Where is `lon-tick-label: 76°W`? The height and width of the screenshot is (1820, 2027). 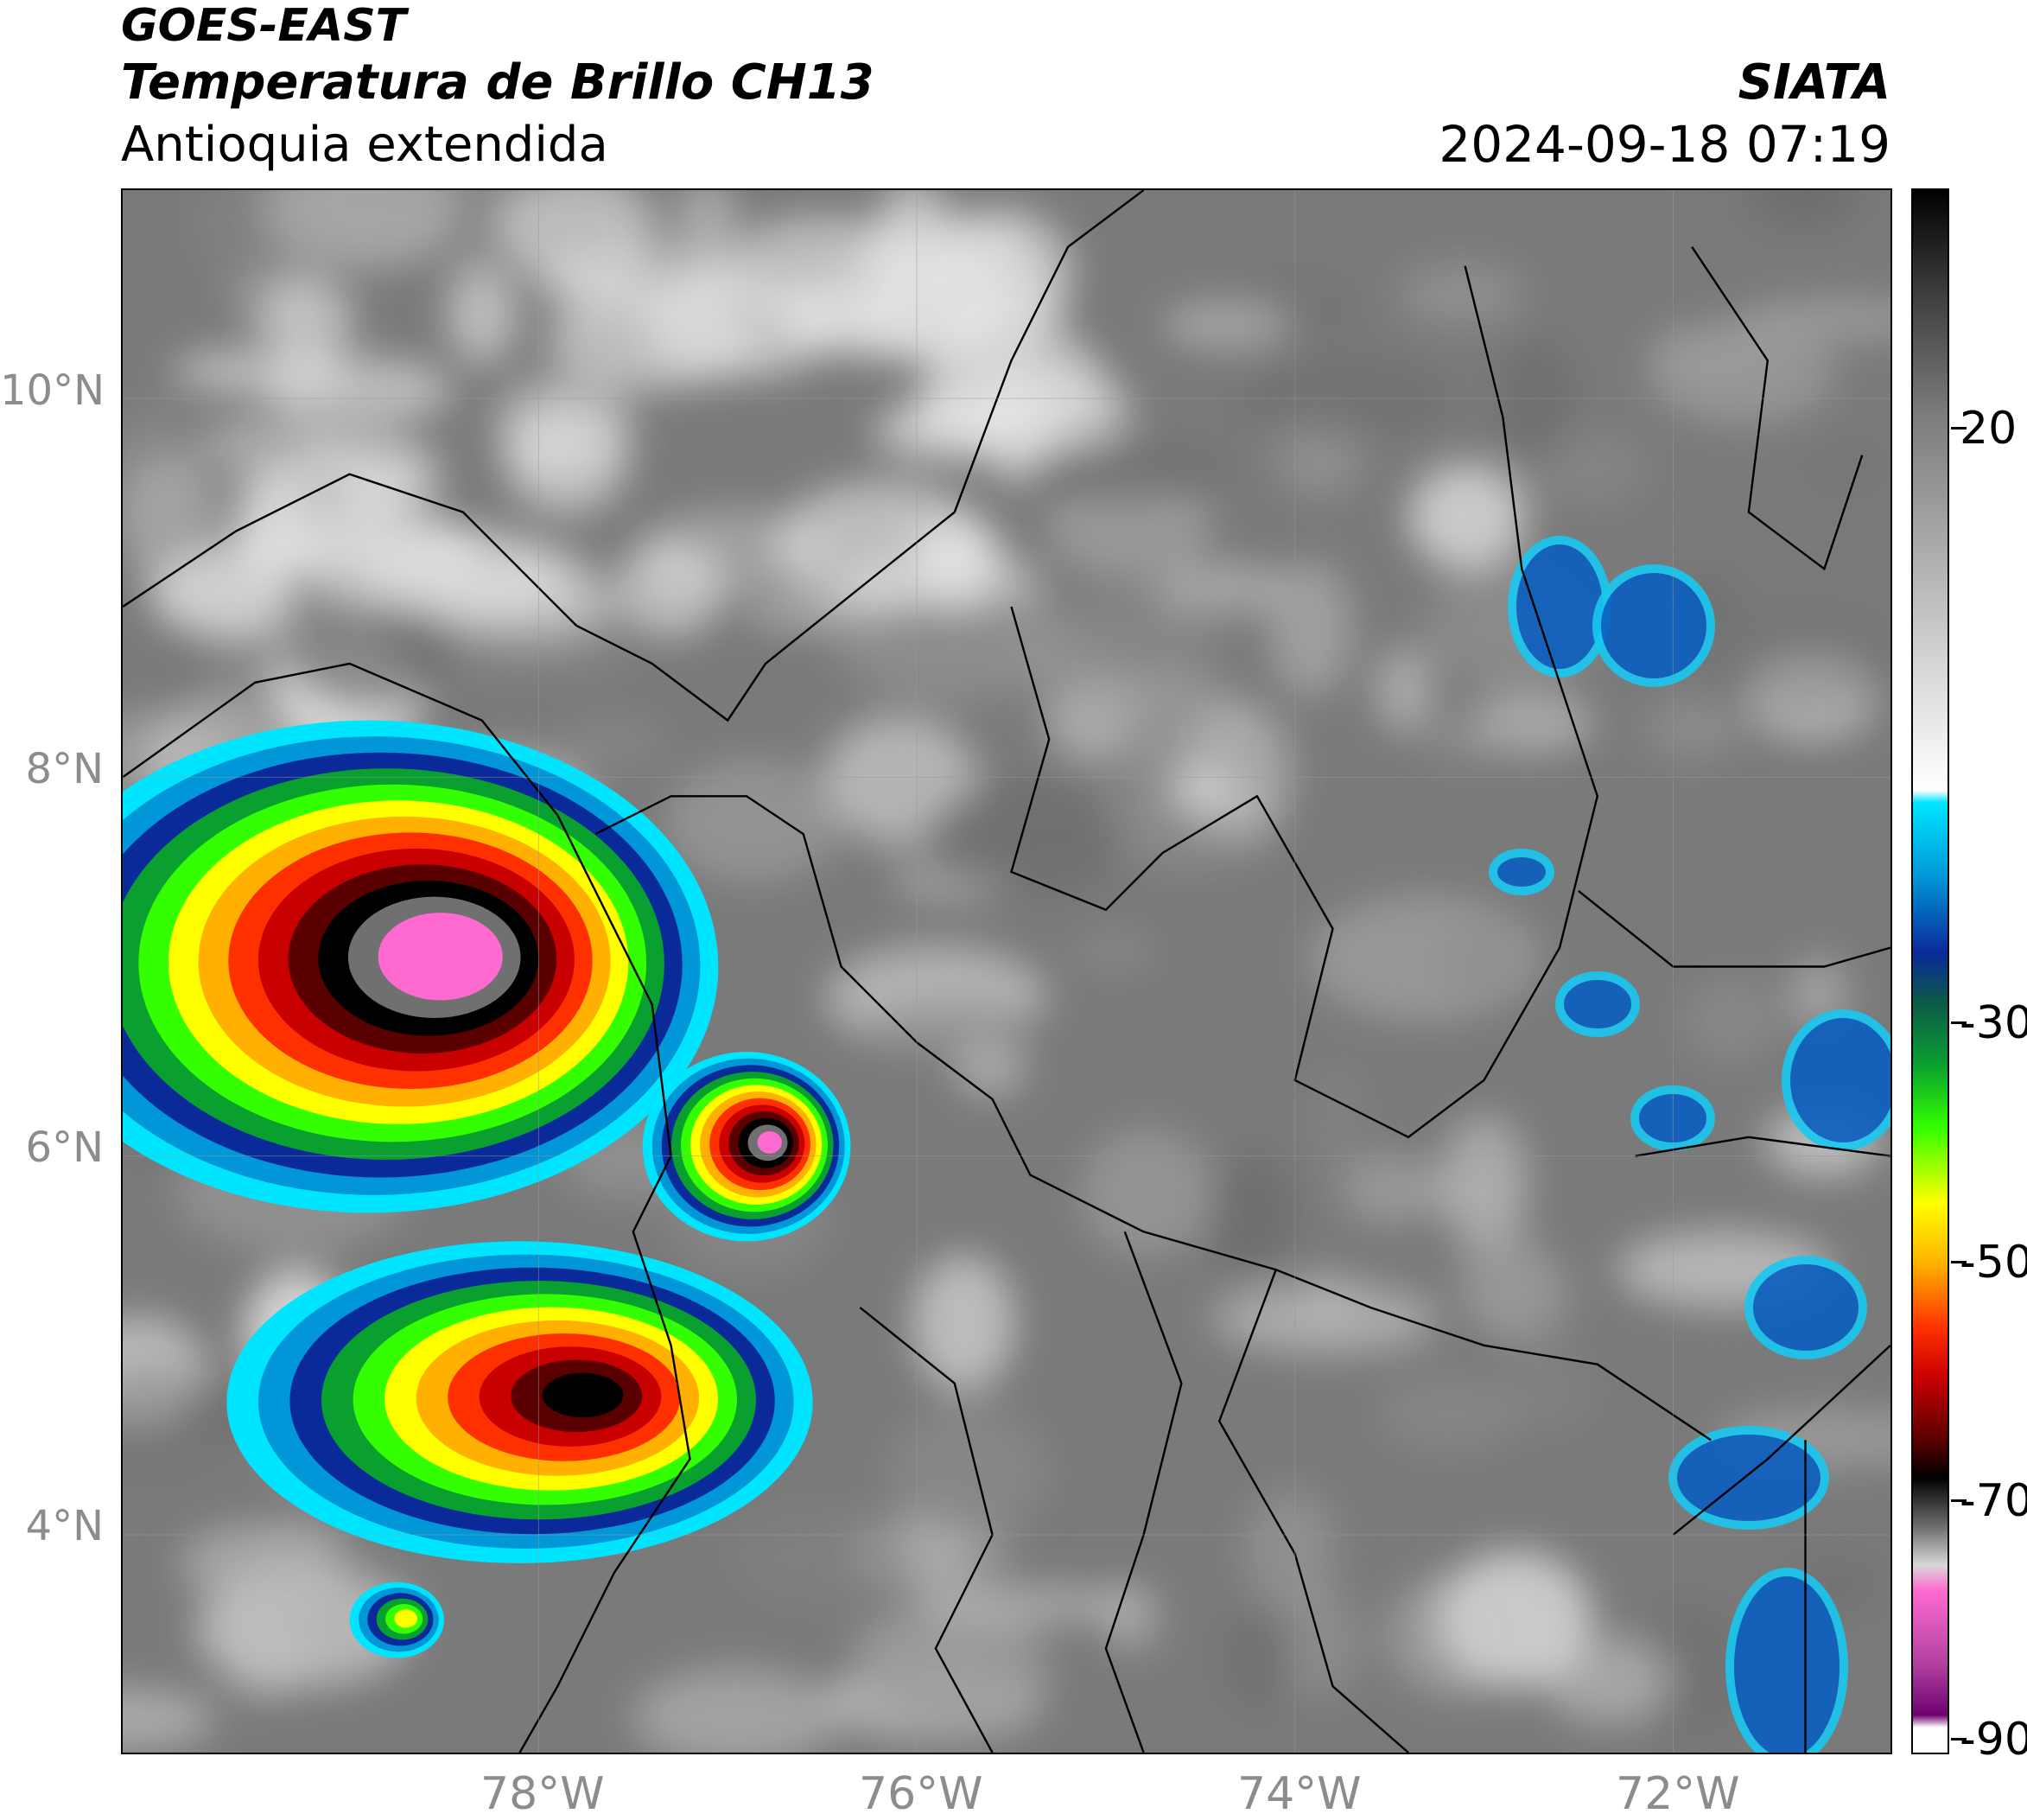
lon-tick-label: 76°W is located at coordinates (921, 1794).